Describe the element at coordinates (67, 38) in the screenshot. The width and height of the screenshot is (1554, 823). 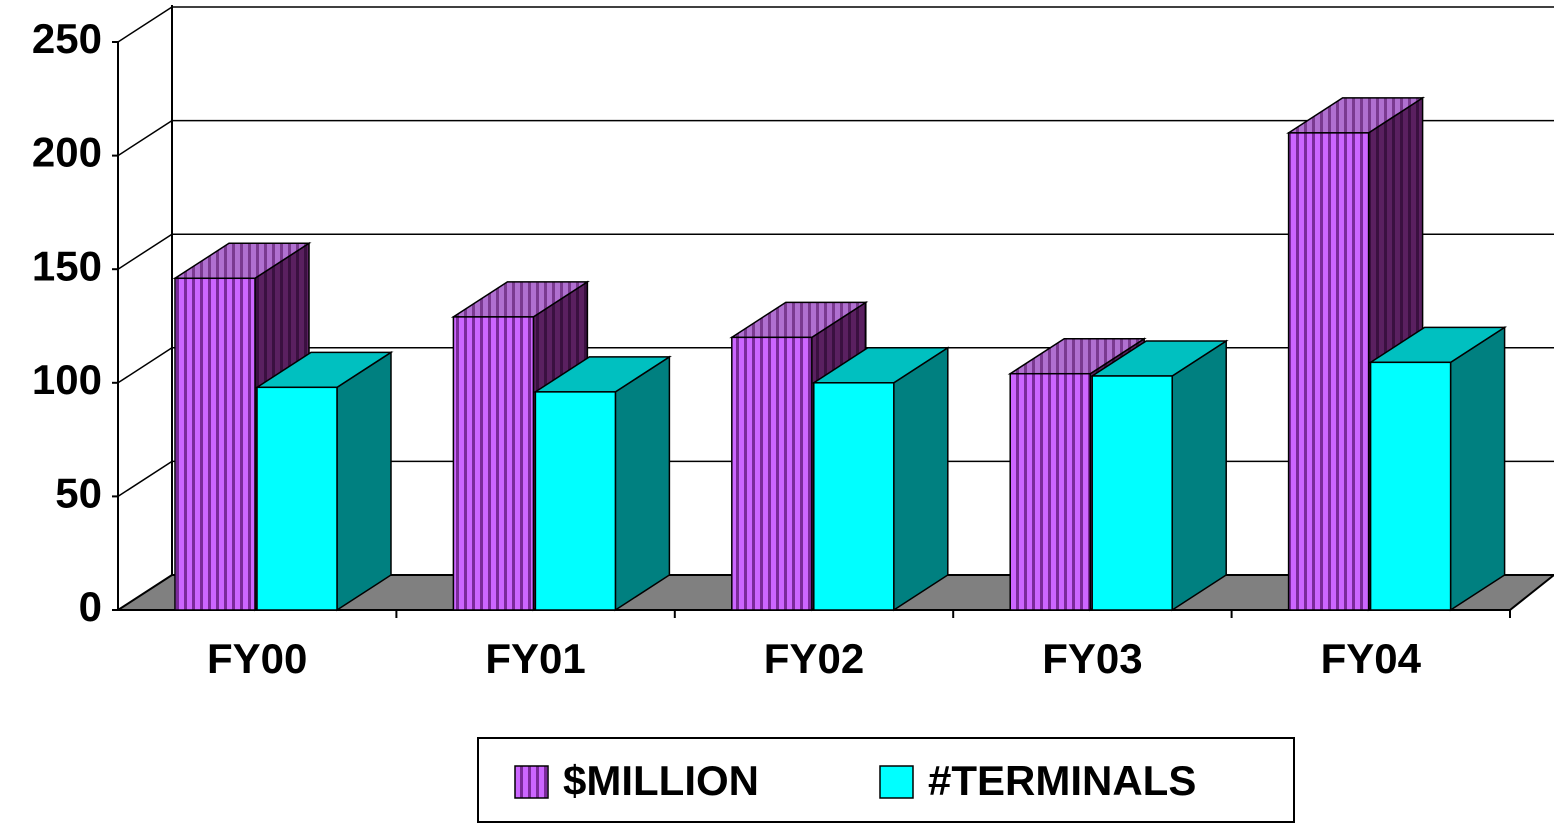
I see `y-tick-label: 250` at that location.